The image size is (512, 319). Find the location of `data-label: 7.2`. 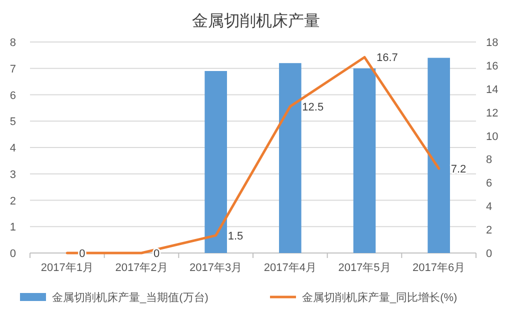

data-label: 7.2 is located at coordinates (458, 170).